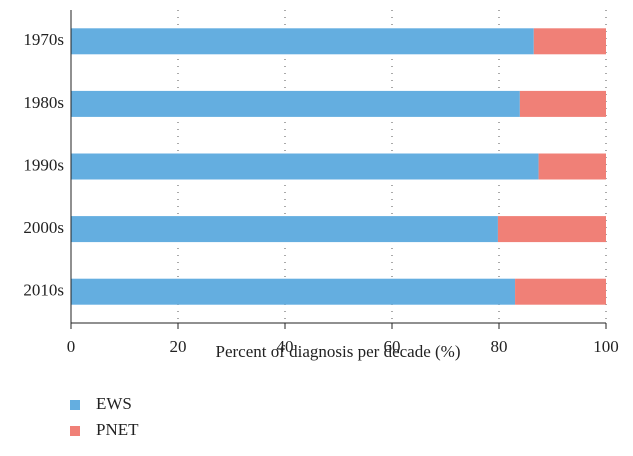  Describe the element at coordinates (499, 346) in the screenshot. I see `x-tick-label: 80` at that location.